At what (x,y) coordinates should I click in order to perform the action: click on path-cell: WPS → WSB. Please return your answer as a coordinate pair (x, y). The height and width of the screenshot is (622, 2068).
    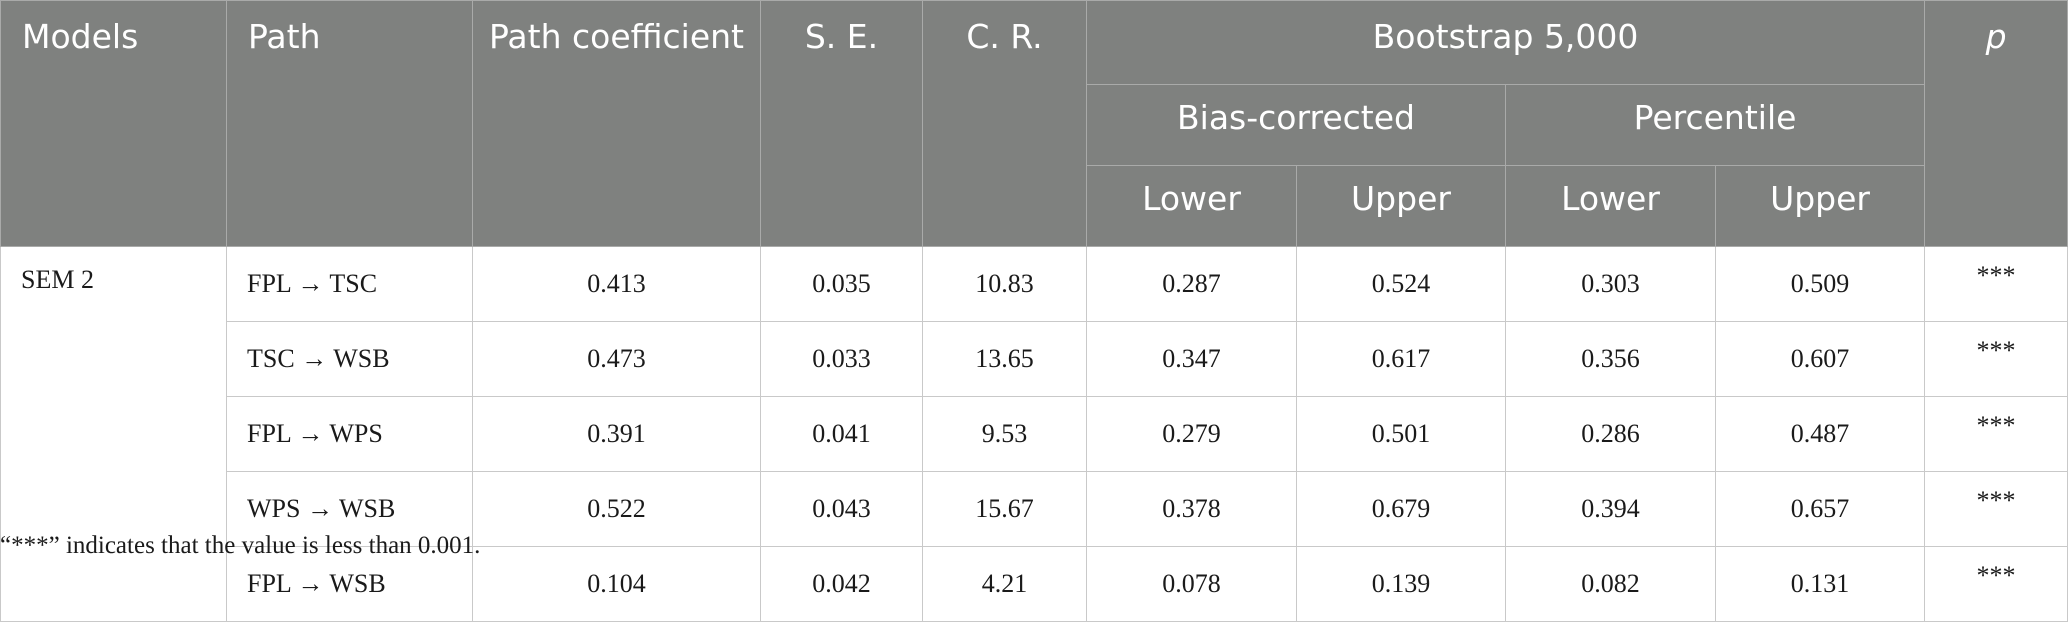
    Looking at the image, I should click on (349, 509).